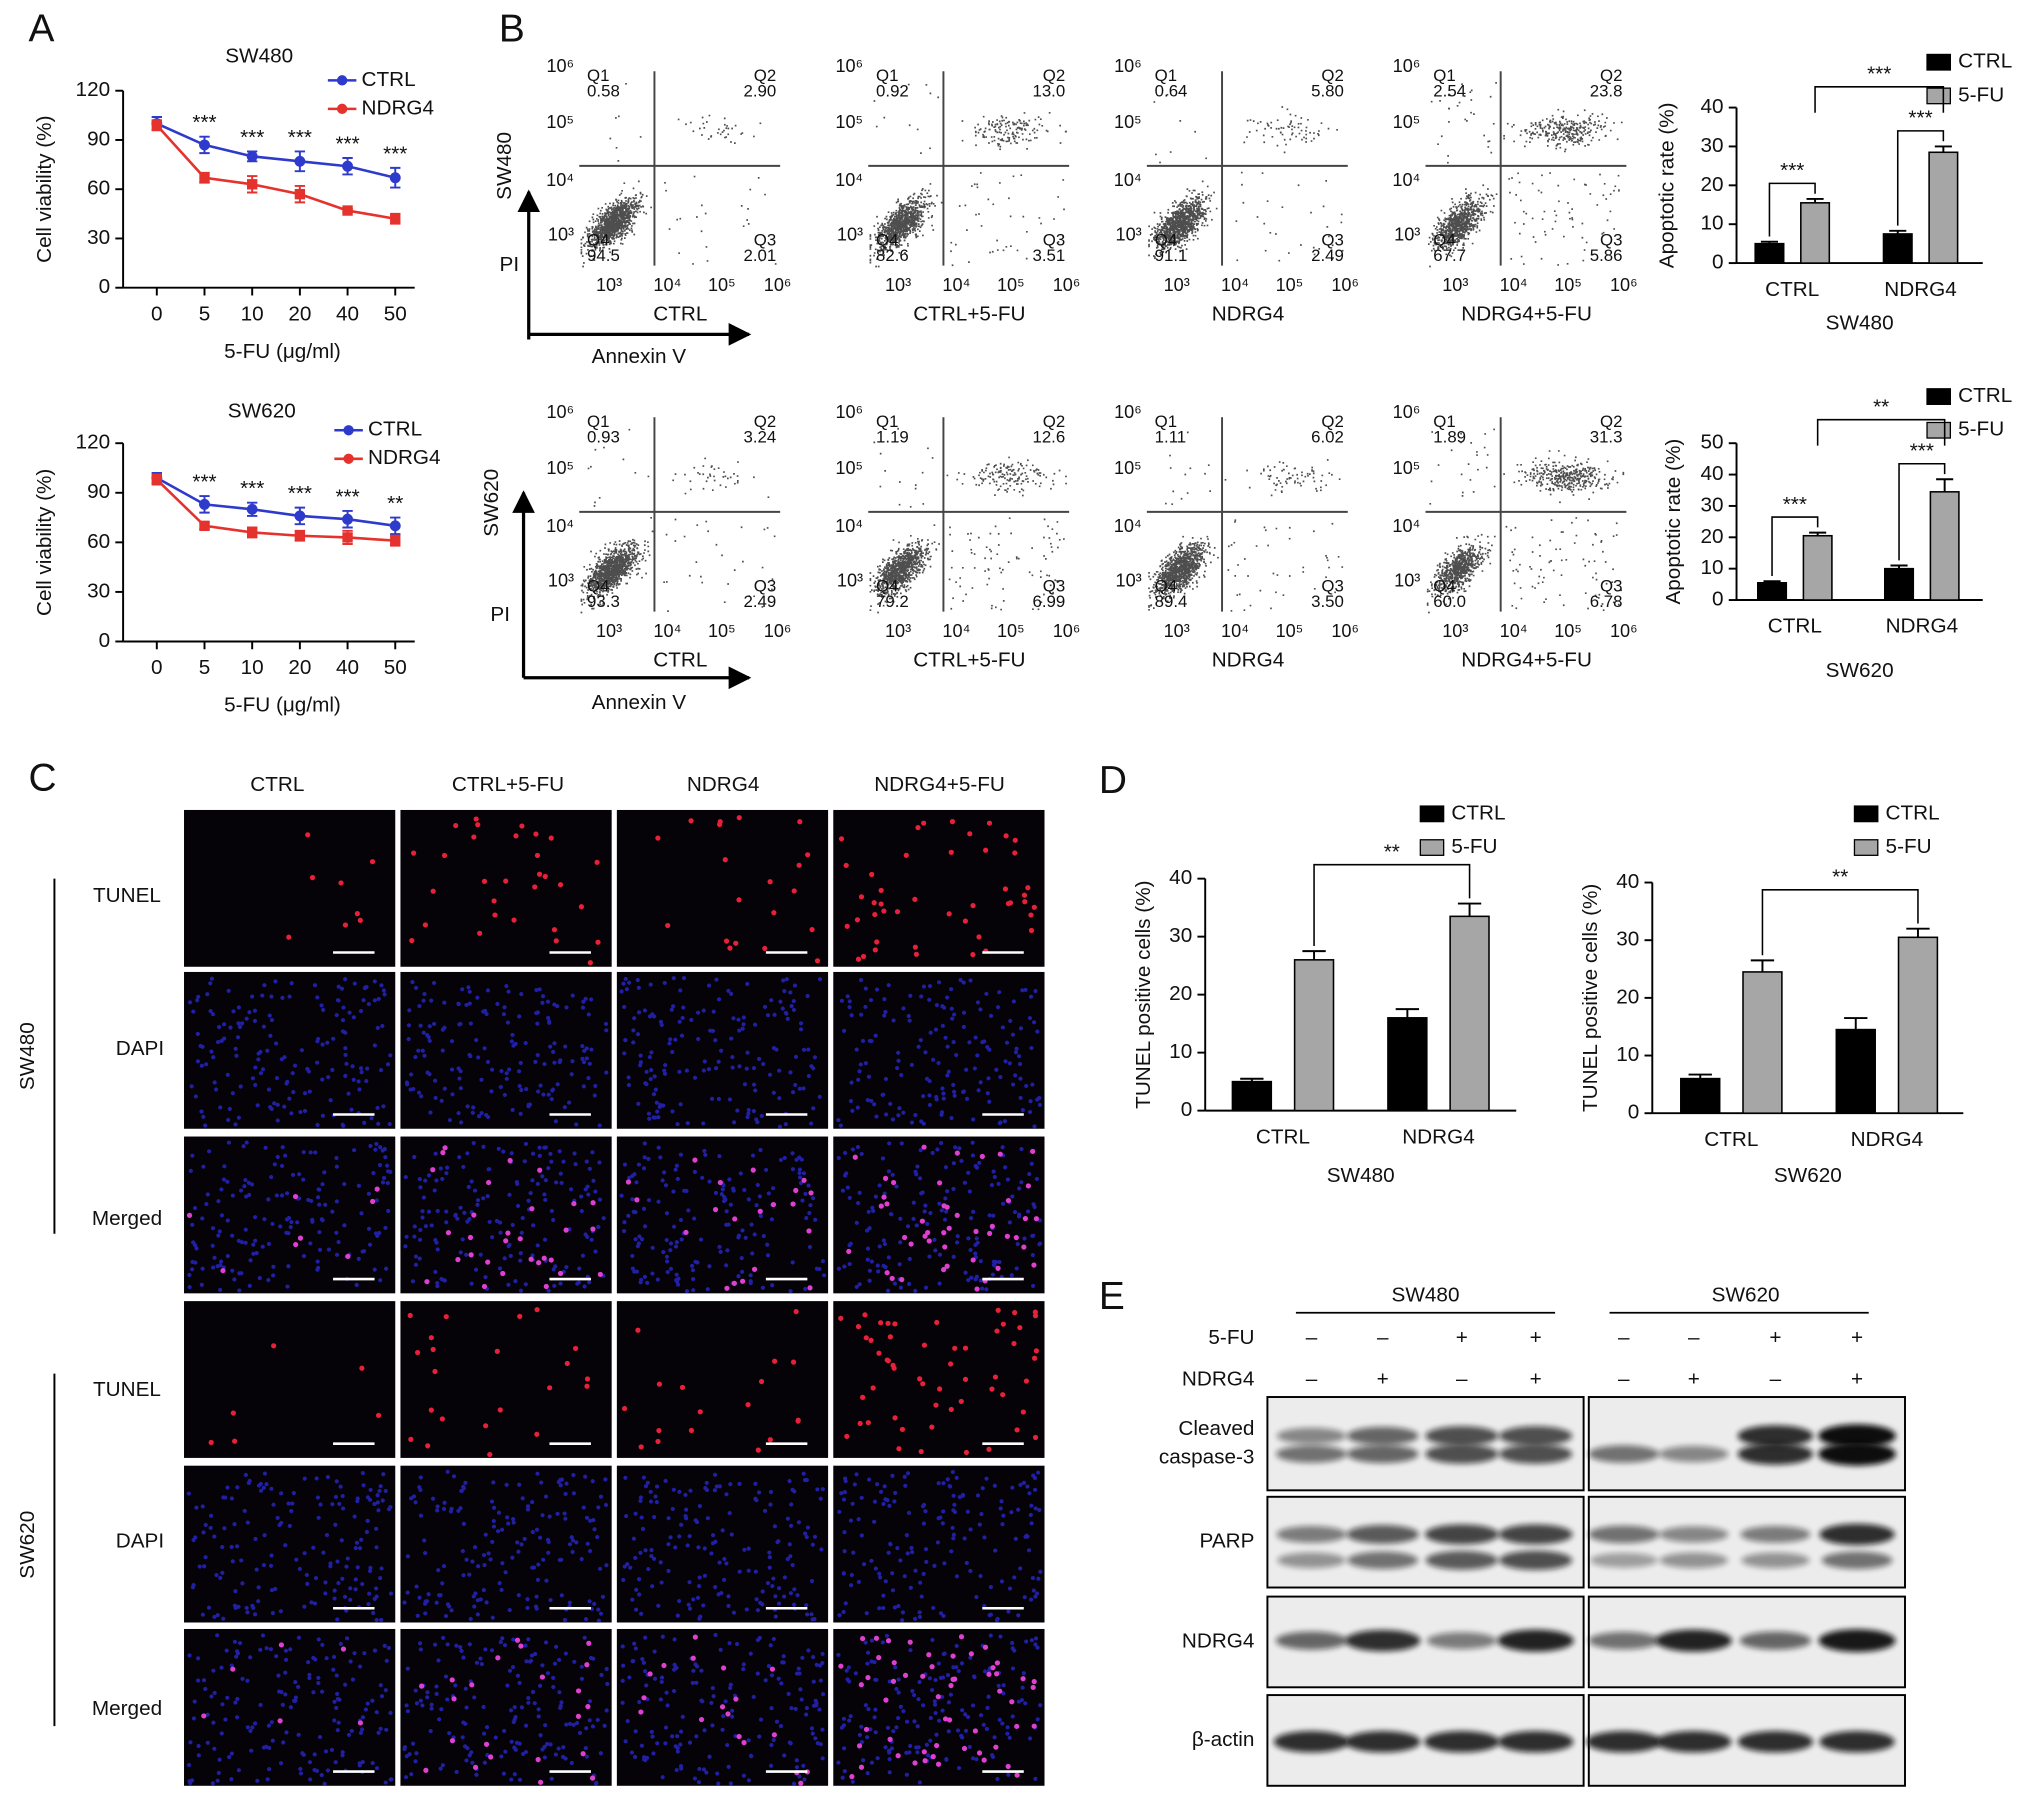  I want to click on events-q3, so click(1285, 565).